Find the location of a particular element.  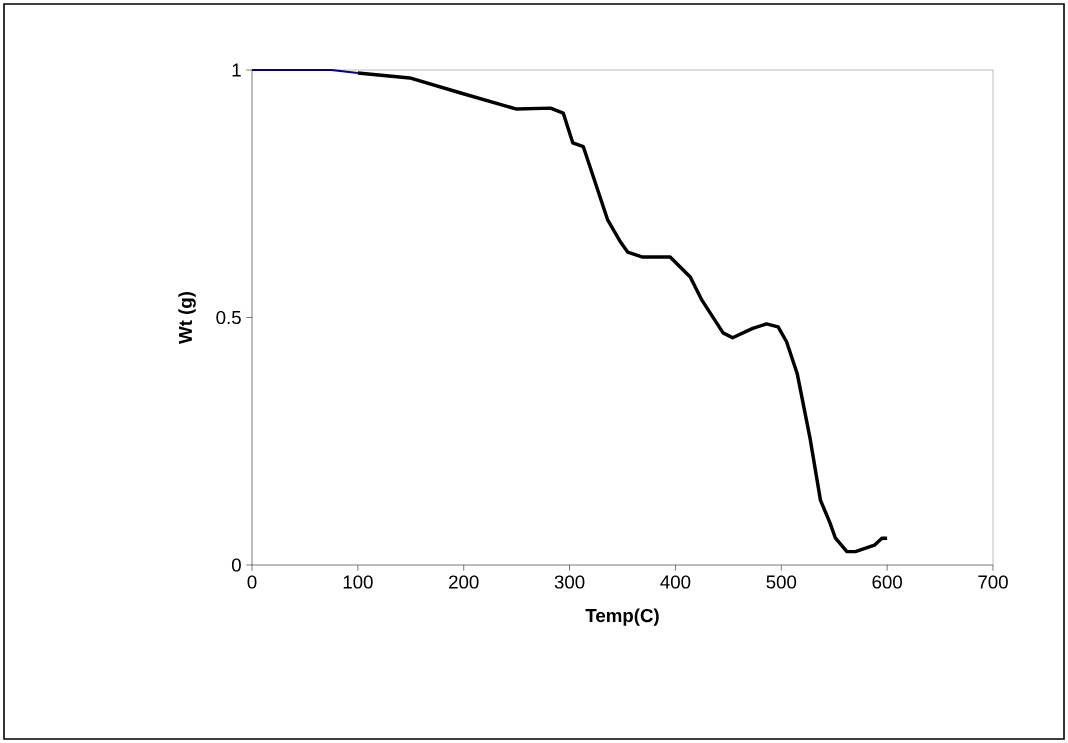

x-tick-label: 100 is located at coordinates (358, 582).